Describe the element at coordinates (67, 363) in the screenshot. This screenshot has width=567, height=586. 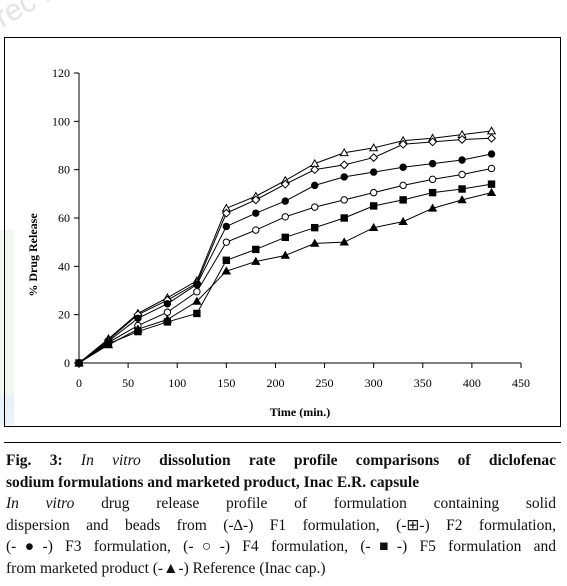
I see `y-tick-label: 0` at that location.